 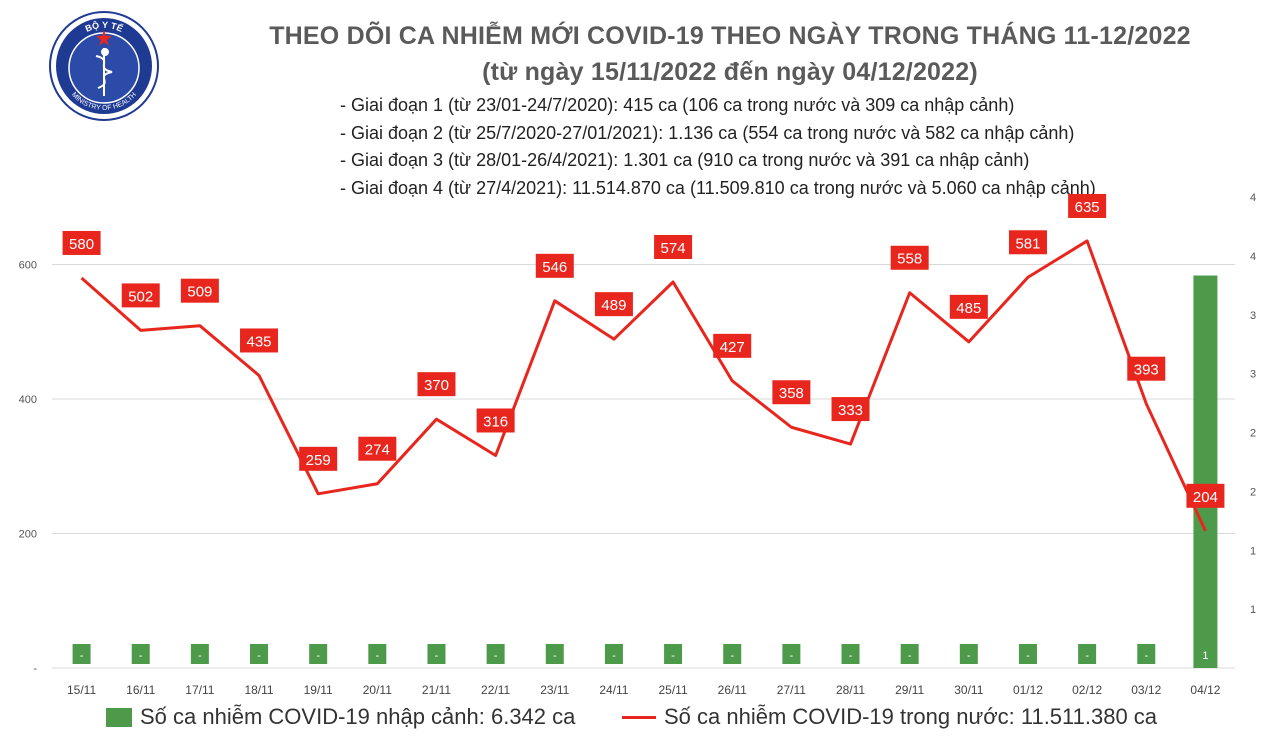 I want to click on line-data-label: 580, so click(x=81, y=244).